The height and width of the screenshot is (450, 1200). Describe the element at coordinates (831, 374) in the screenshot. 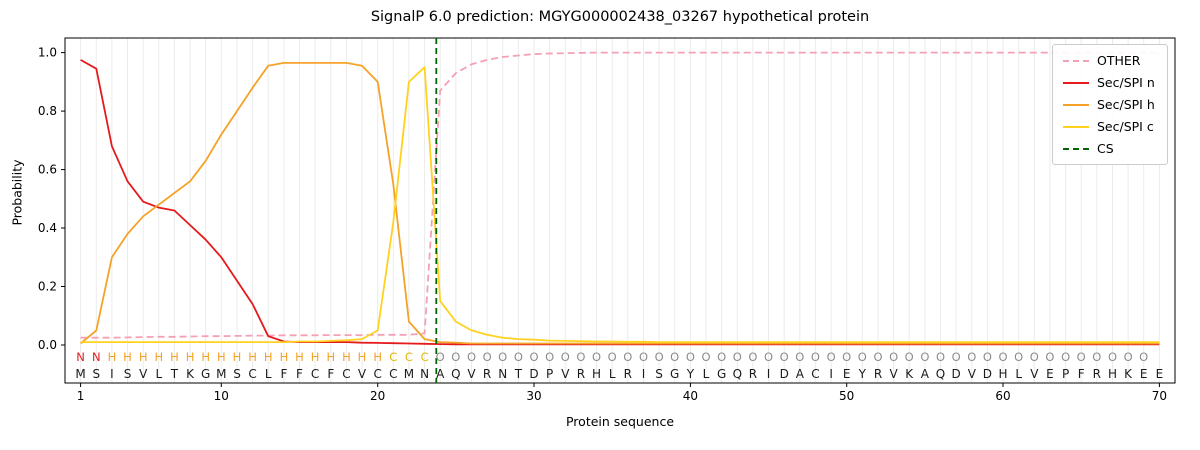

I see `residue-letter: I` at that location.